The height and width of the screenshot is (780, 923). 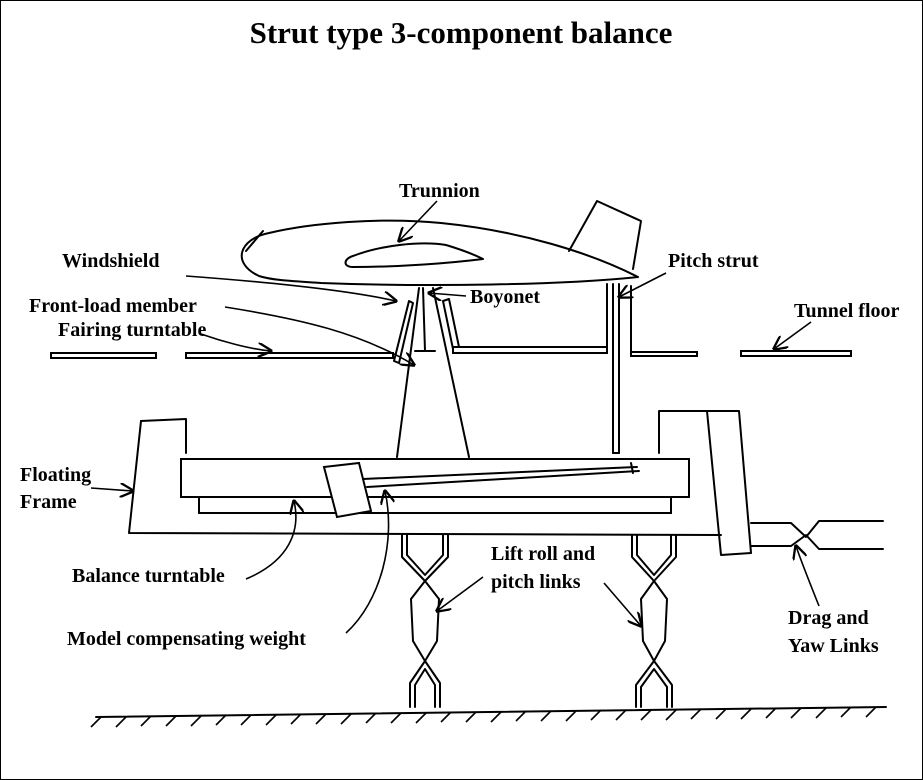 What do you see at coordinates (536, 582) in the screenshot?
I see `label-lift-links-2: pitch links` at bounding box center [536, 582].